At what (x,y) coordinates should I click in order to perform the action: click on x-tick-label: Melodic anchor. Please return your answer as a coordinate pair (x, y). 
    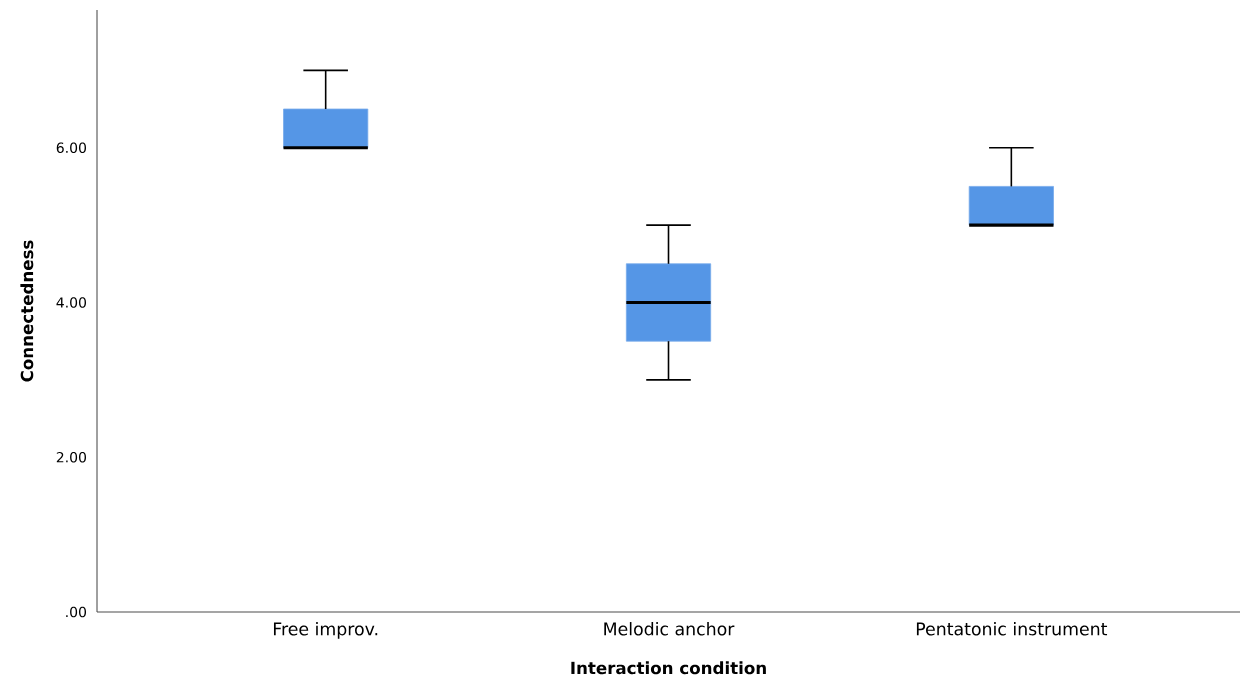
    Looking at the image, I should click on (669, 629).